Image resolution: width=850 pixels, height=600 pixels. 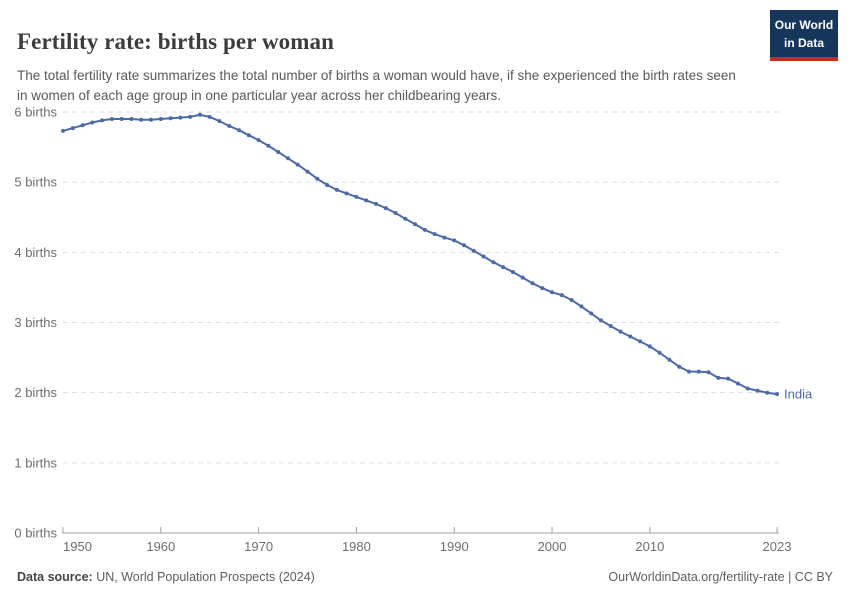 What do you see at coordinates (649, 546) in the screenshot?
I see `x-axis-tick-label: 2010` at bounding box center [649, 546].